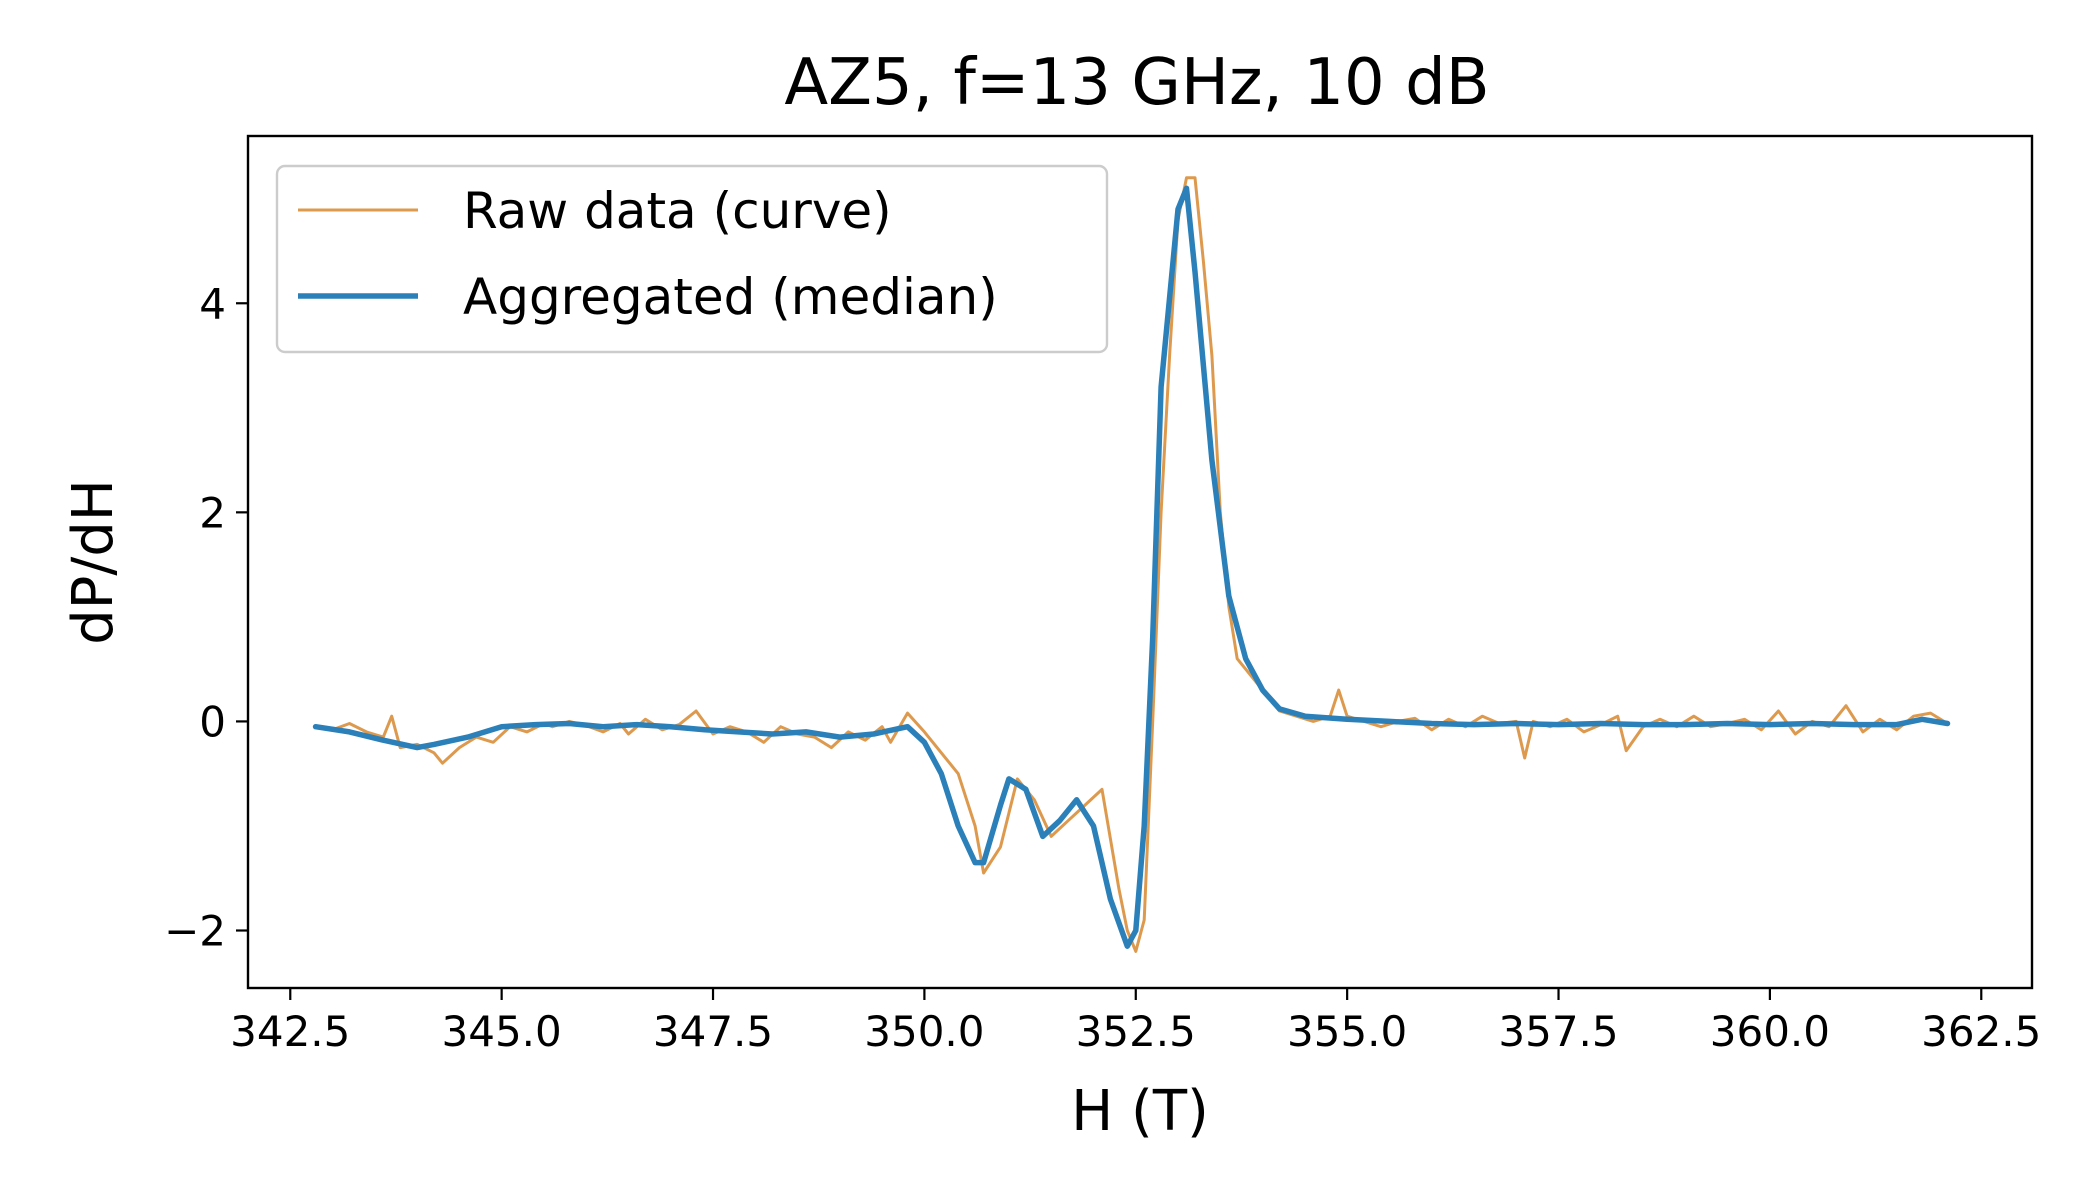 The image size is (2100, 1200). I want to click on legend: Raw data (curve) Aggregated (median), so click(692, 259).